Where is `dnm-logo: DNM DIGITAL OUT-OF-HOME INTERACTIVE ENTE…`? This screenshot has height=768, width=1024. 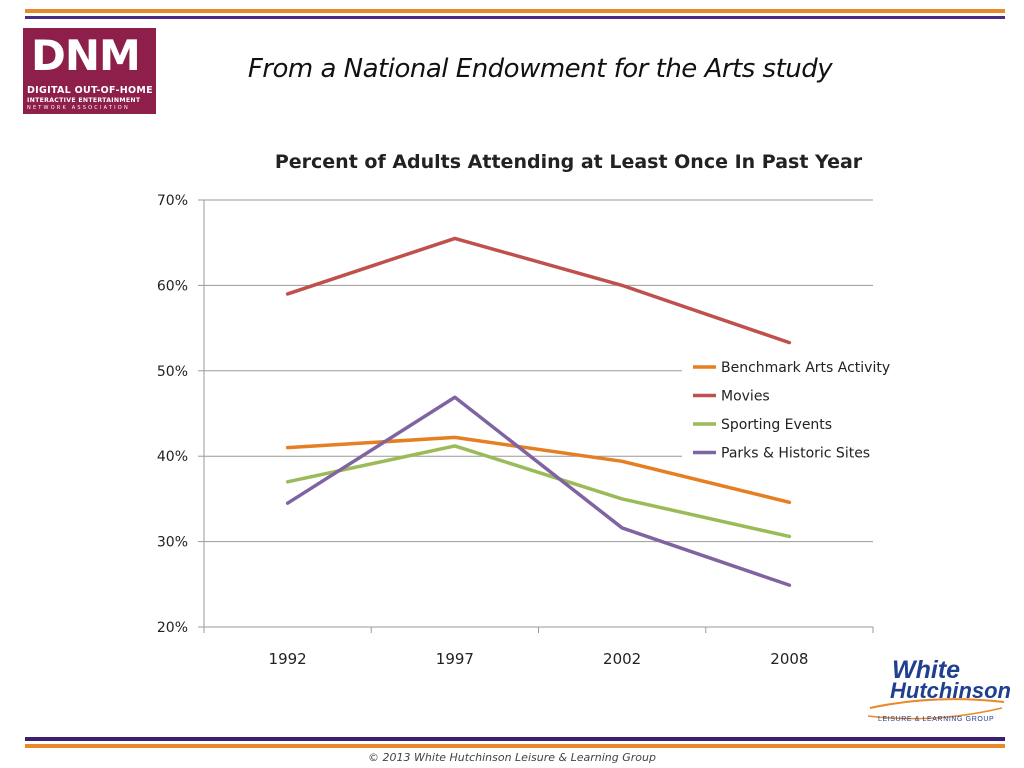
dnm-logo: DNM DIGITAL OUT-OF-HOME INTERACTIVE ENTE… is located at coordinates (89, 71).